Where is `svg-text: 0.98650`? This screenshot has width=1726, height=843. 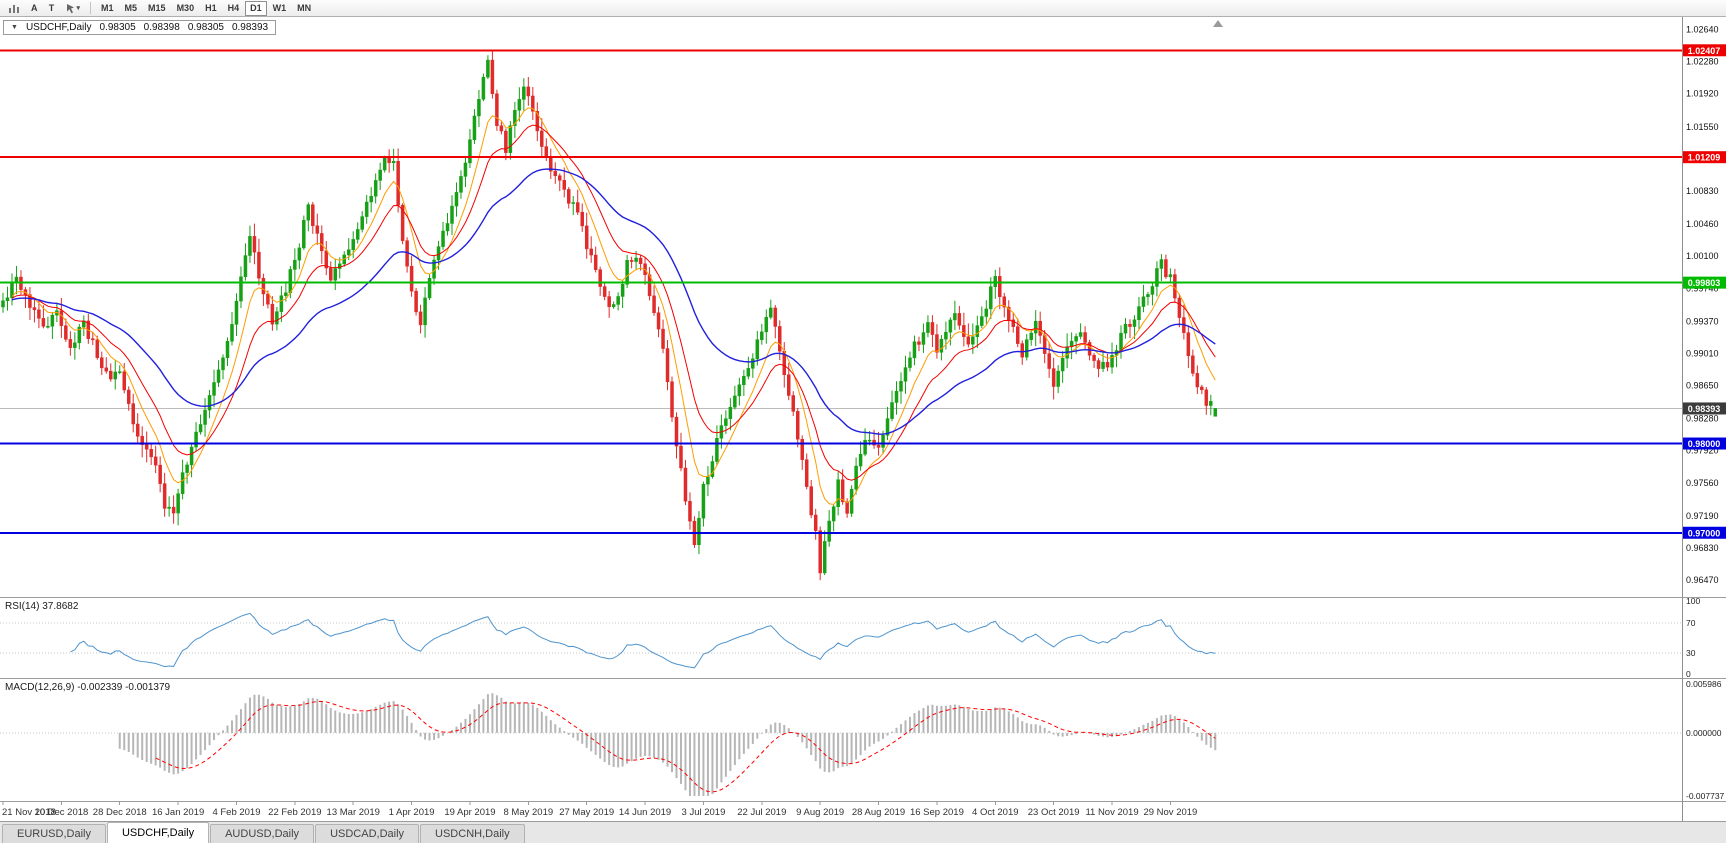 svg-text: 0.98650 is located at coordinates (1702, 386).